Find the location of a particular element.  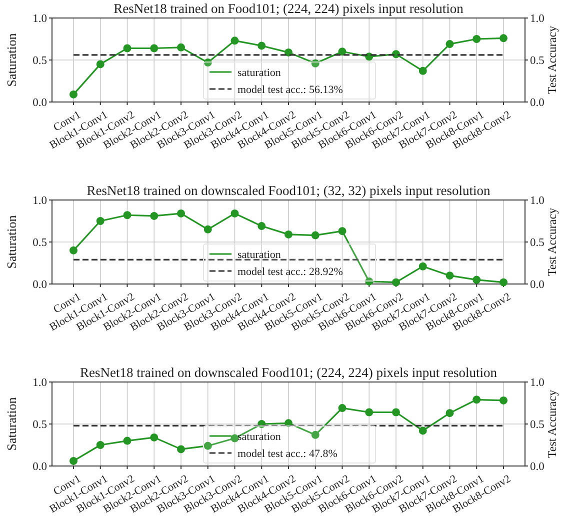

legend-label: model test acc.: 28.92% is located at coordinates (290, 272).